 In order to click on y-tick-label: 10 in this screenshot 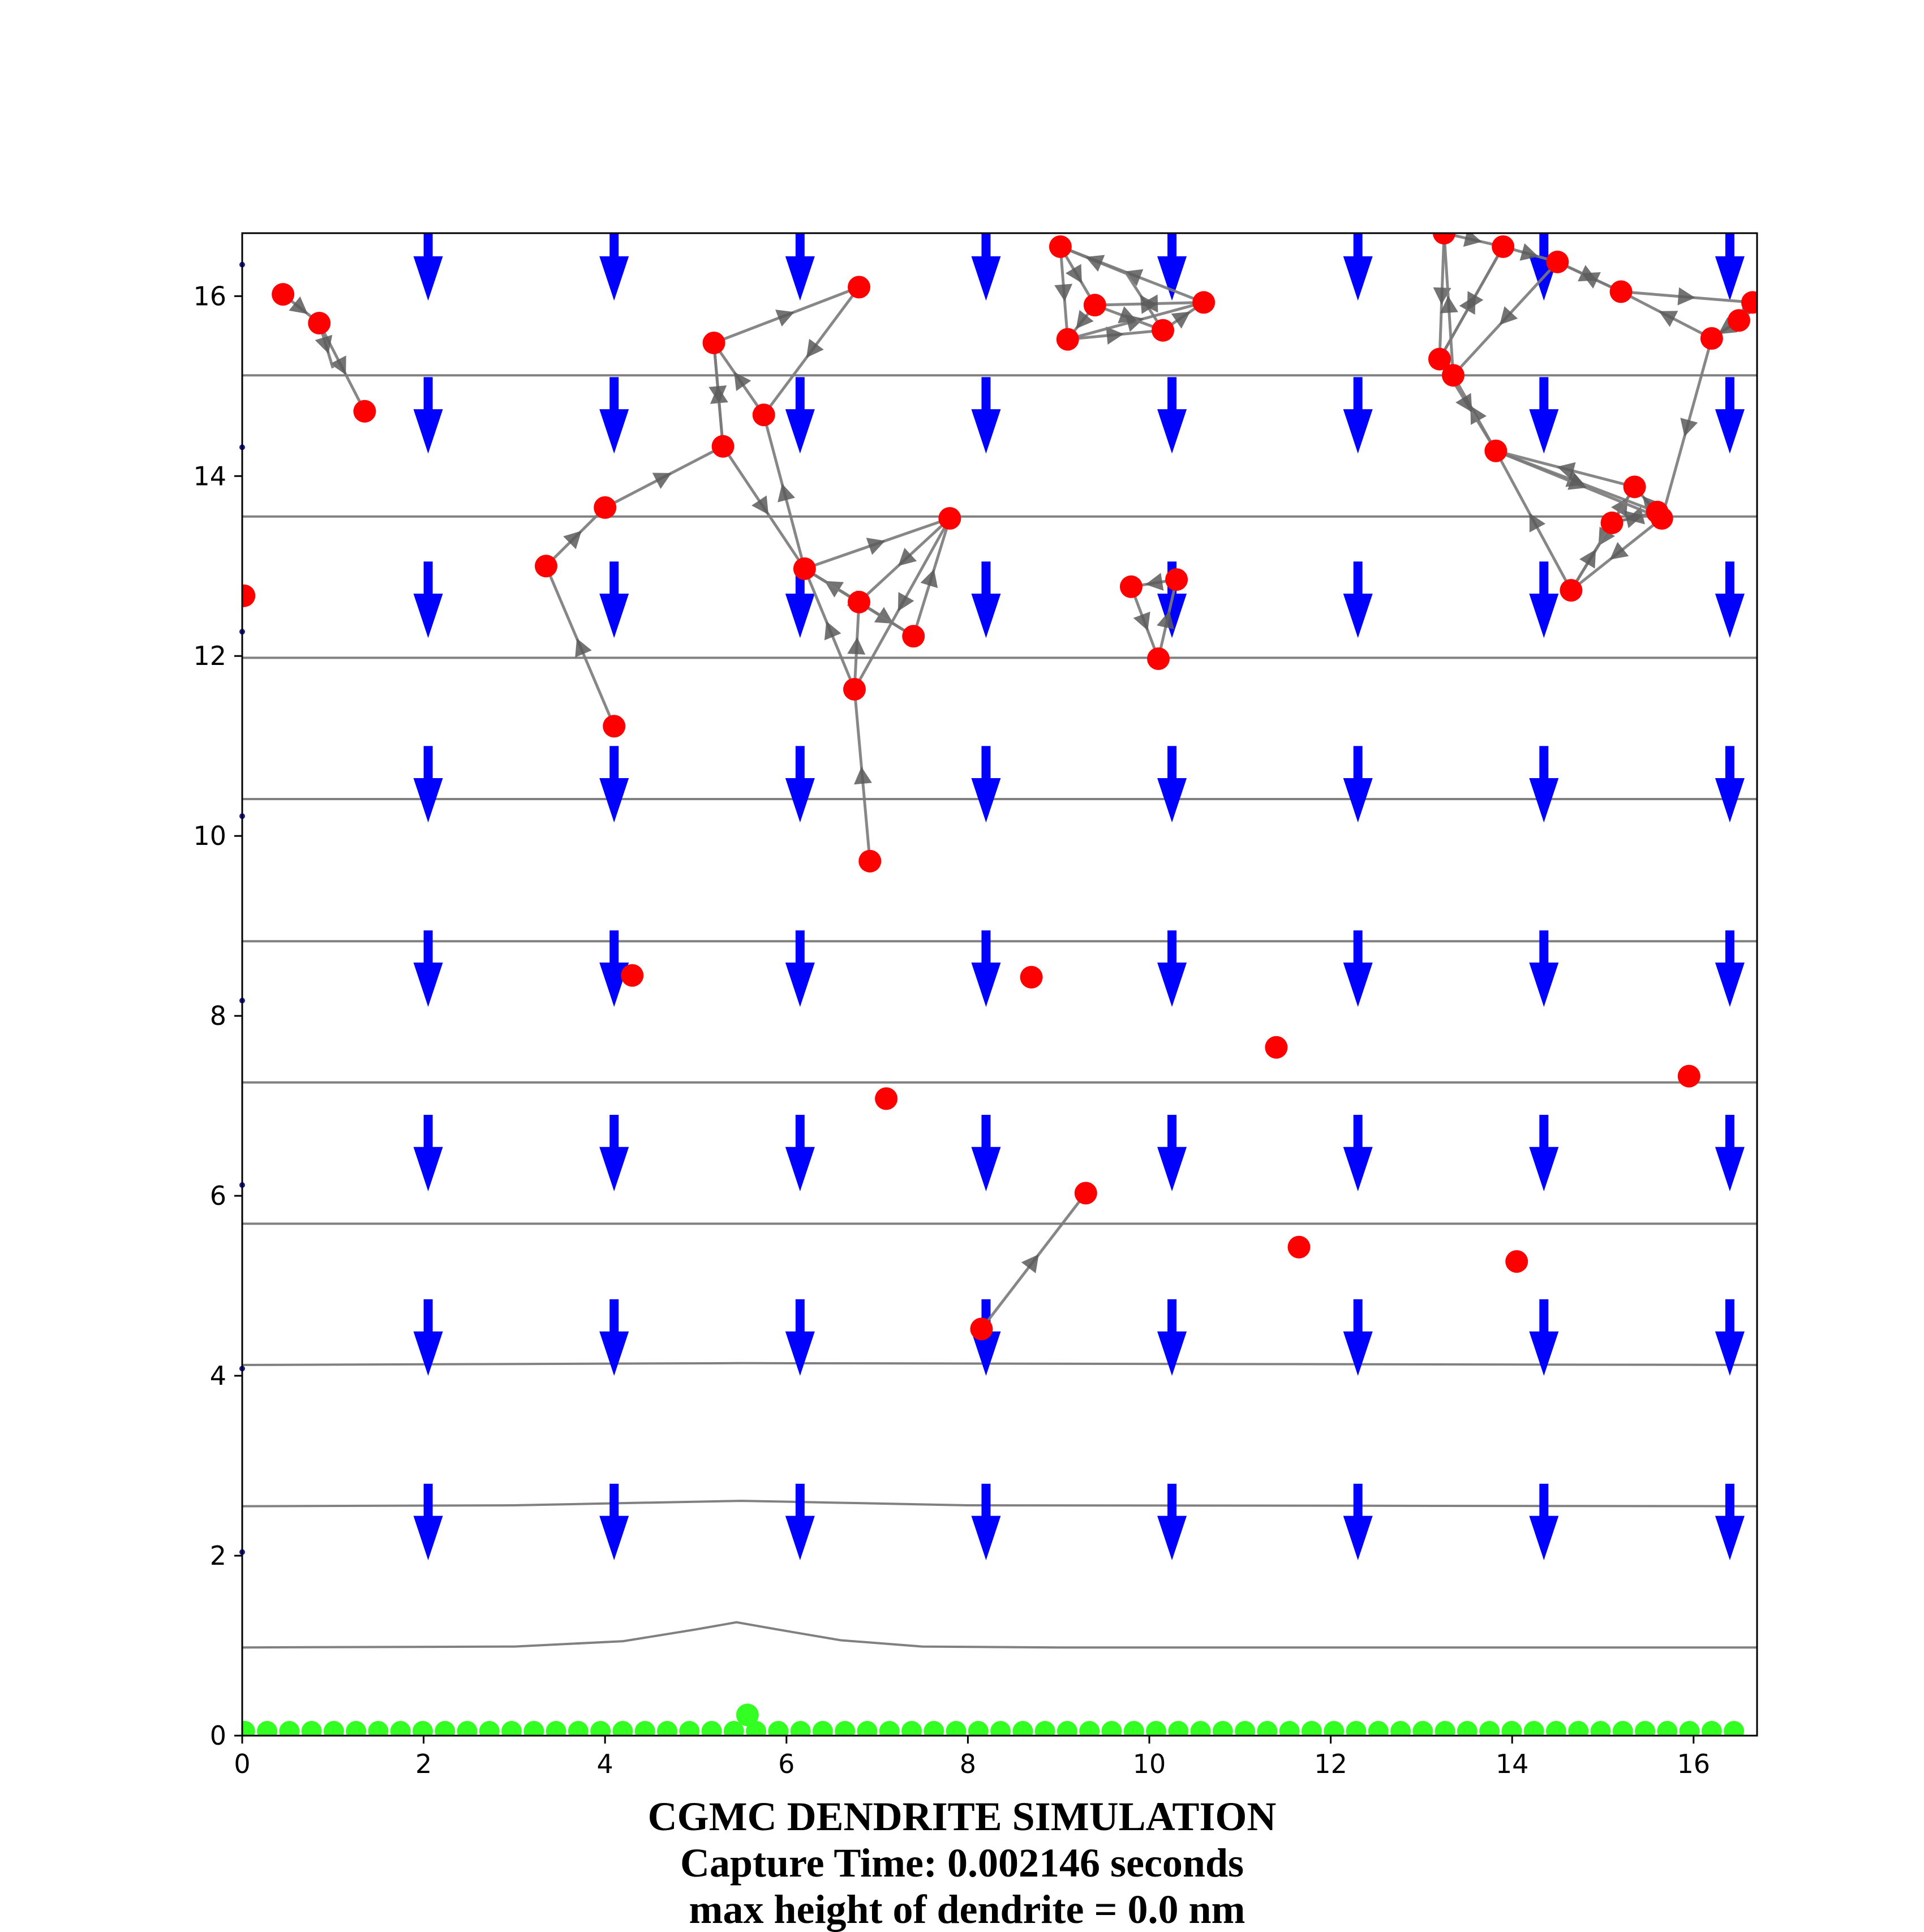, I will do `click(210, 836)`.